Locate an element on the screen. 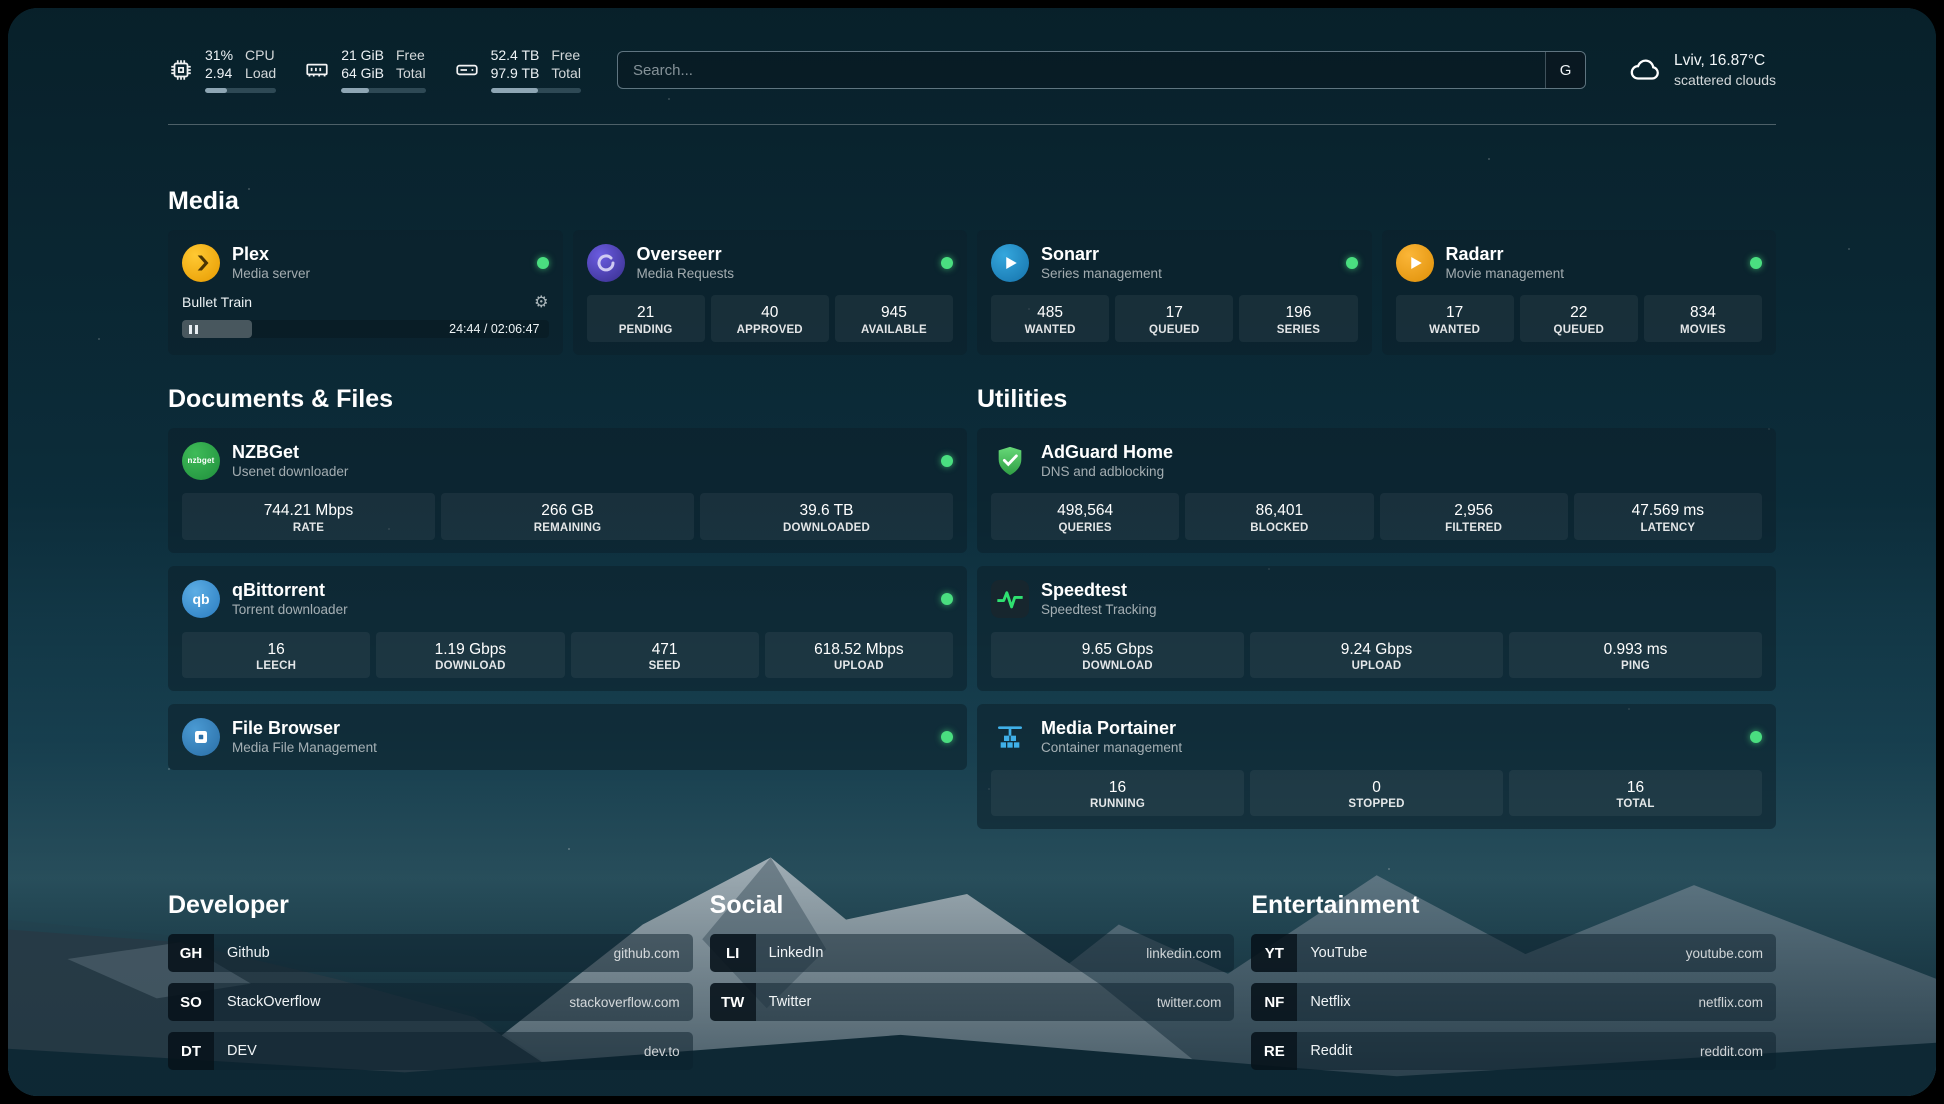  stat-stopped: 0 STOPPED is located at coordinates (1376, 793).